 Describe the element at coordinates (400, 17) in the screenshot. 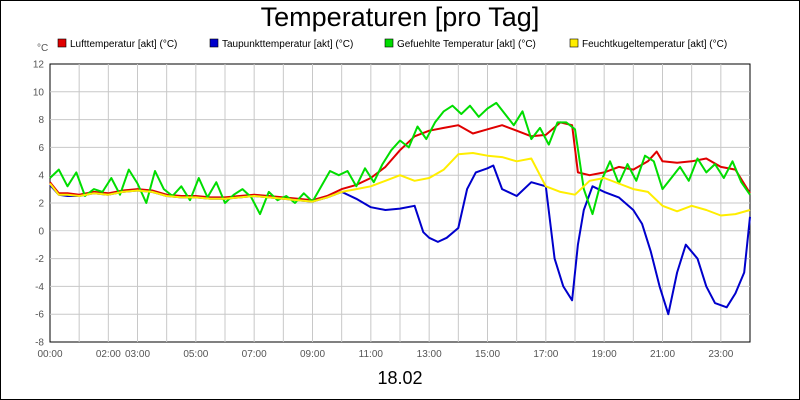

I see `chart-title: Temperaturen [pro Tag]` at that location.